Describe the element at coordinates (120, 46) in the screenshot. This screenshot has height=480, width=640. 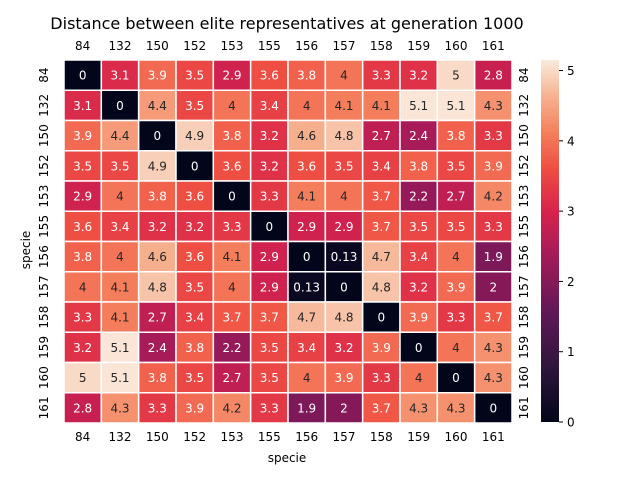
I see `x-tick-label-top: 132` at that location.